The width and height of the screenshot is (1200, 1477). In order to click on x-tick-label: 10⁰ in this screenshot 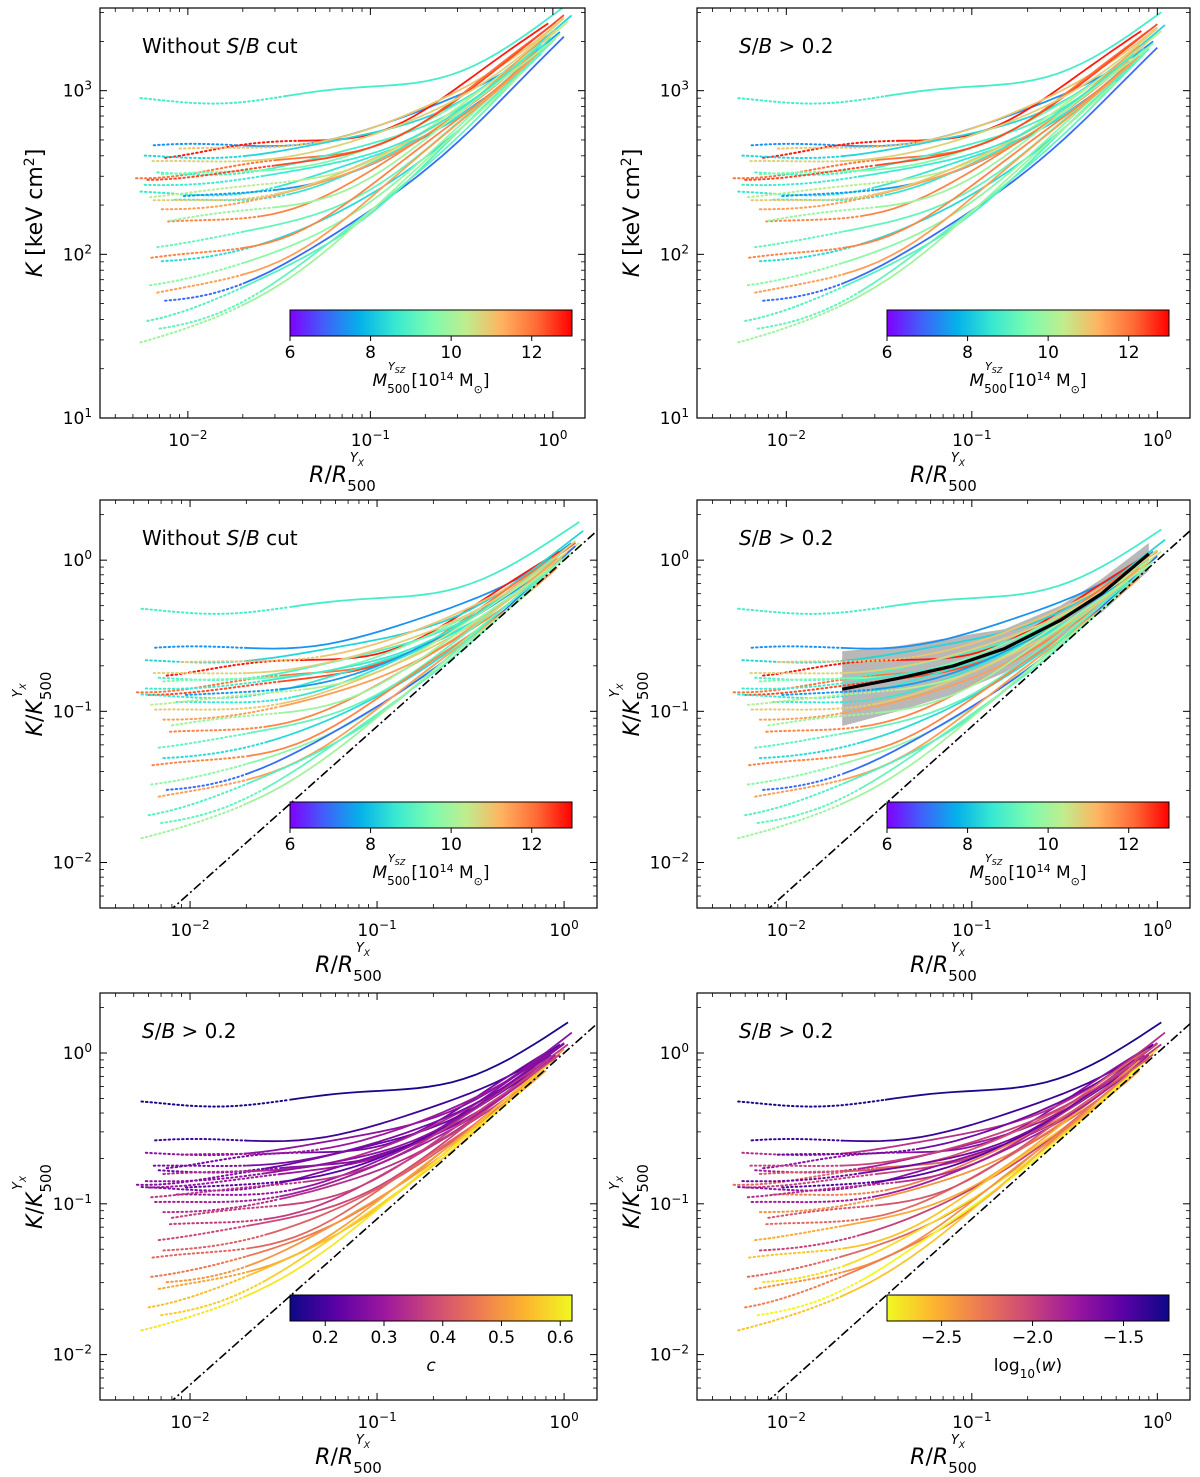, I will do `click(1157, 439)`.